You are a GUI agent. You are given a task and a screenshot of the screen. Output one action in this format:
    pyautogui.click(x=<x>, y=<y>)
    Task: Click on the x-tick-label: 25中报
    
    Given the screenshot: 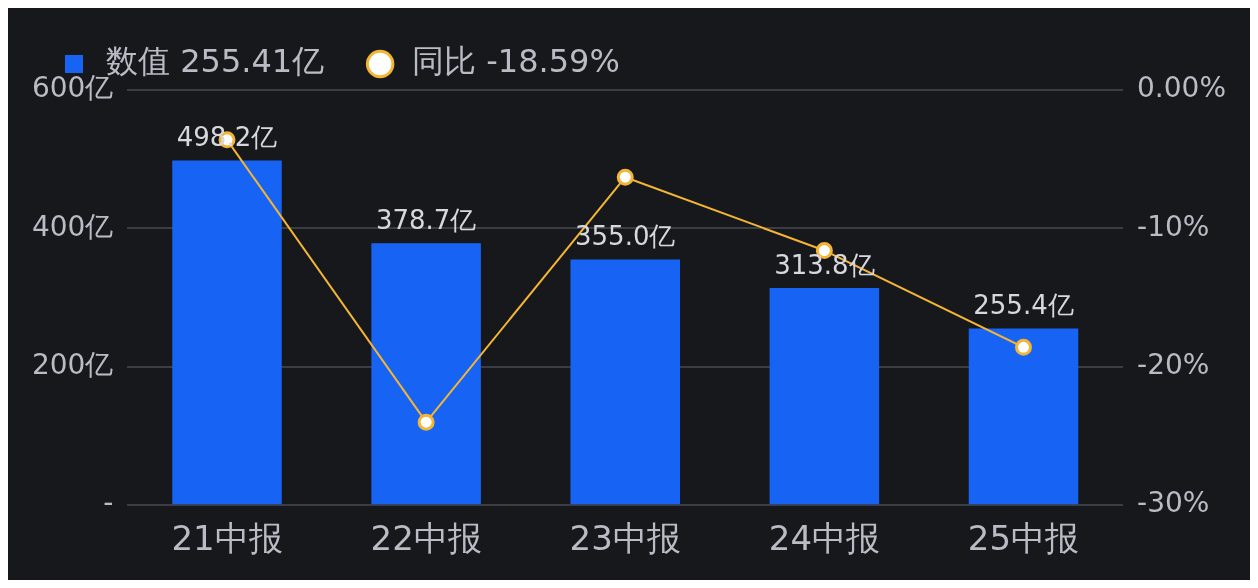 What is the action you would take?
    pyautogui.click(x=1023, y=538)
    